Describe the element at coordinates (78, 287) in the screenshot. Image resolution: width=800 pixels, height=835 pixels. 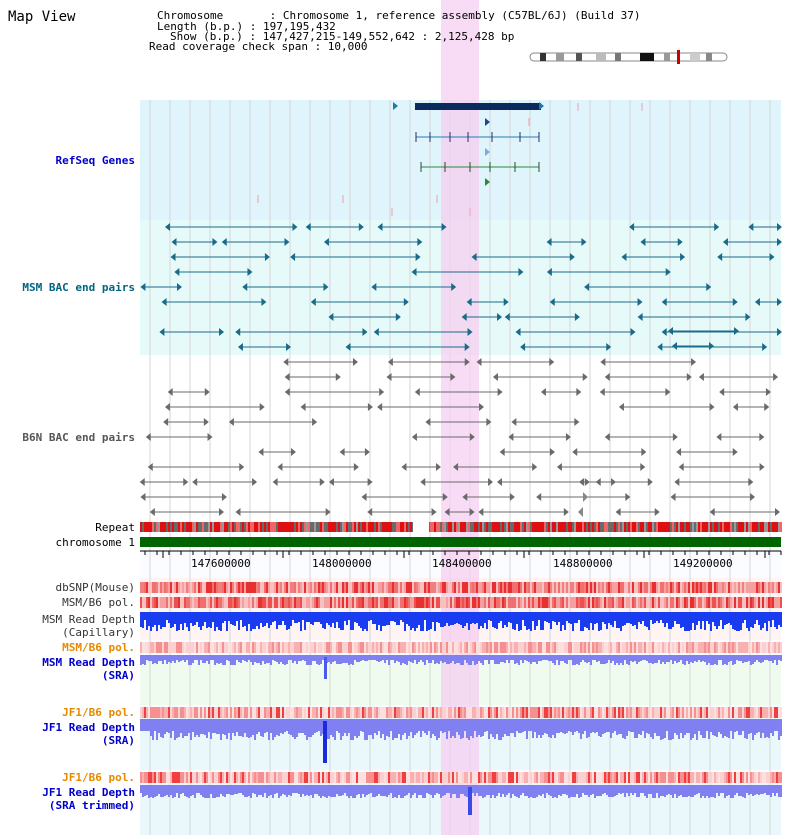
I see `msm-bac-end-pairs-label: MSM BAC end pairs` at that location.